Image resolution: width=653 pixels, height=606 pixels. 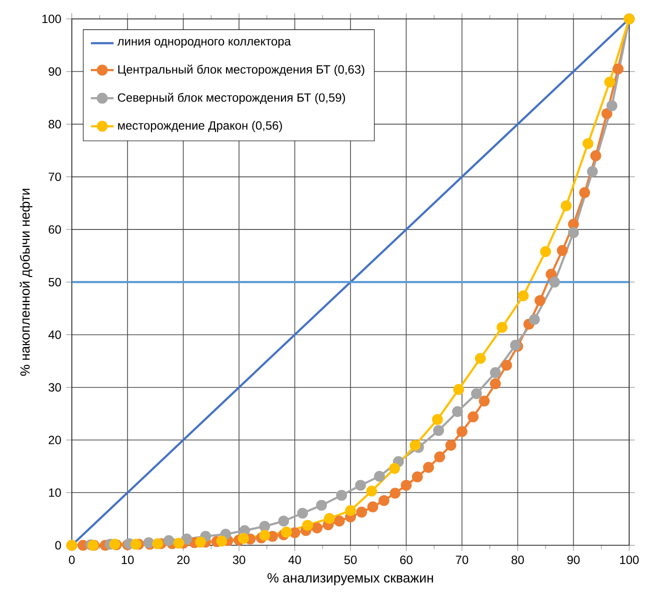 I want to click on y-tick-label: 70, so click(x=54, y=177).